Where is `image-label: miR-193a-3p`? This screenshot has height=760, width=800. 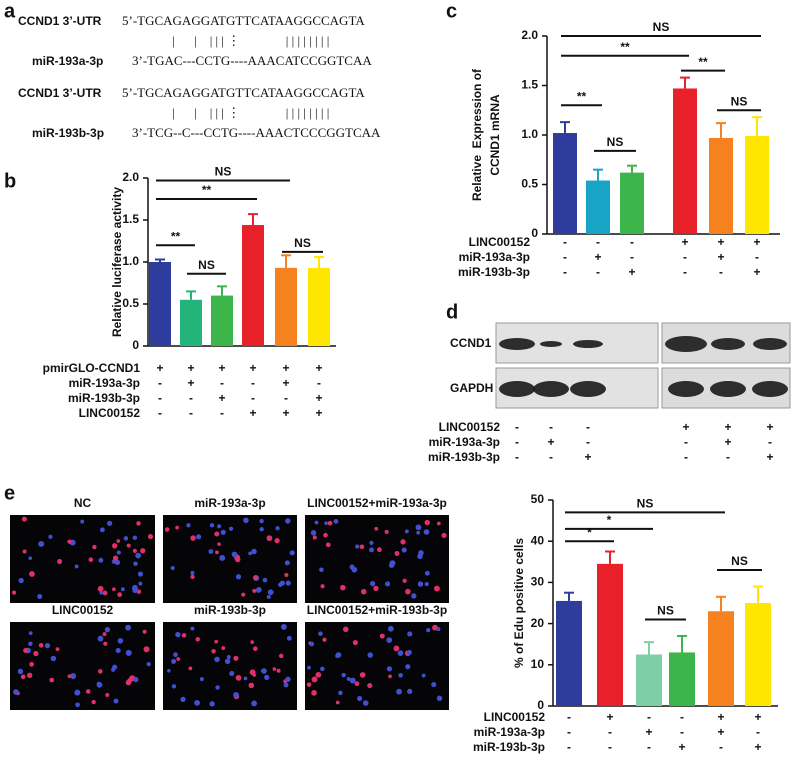 image-label: miR-193a-3p is located at coordinates (229, 503).